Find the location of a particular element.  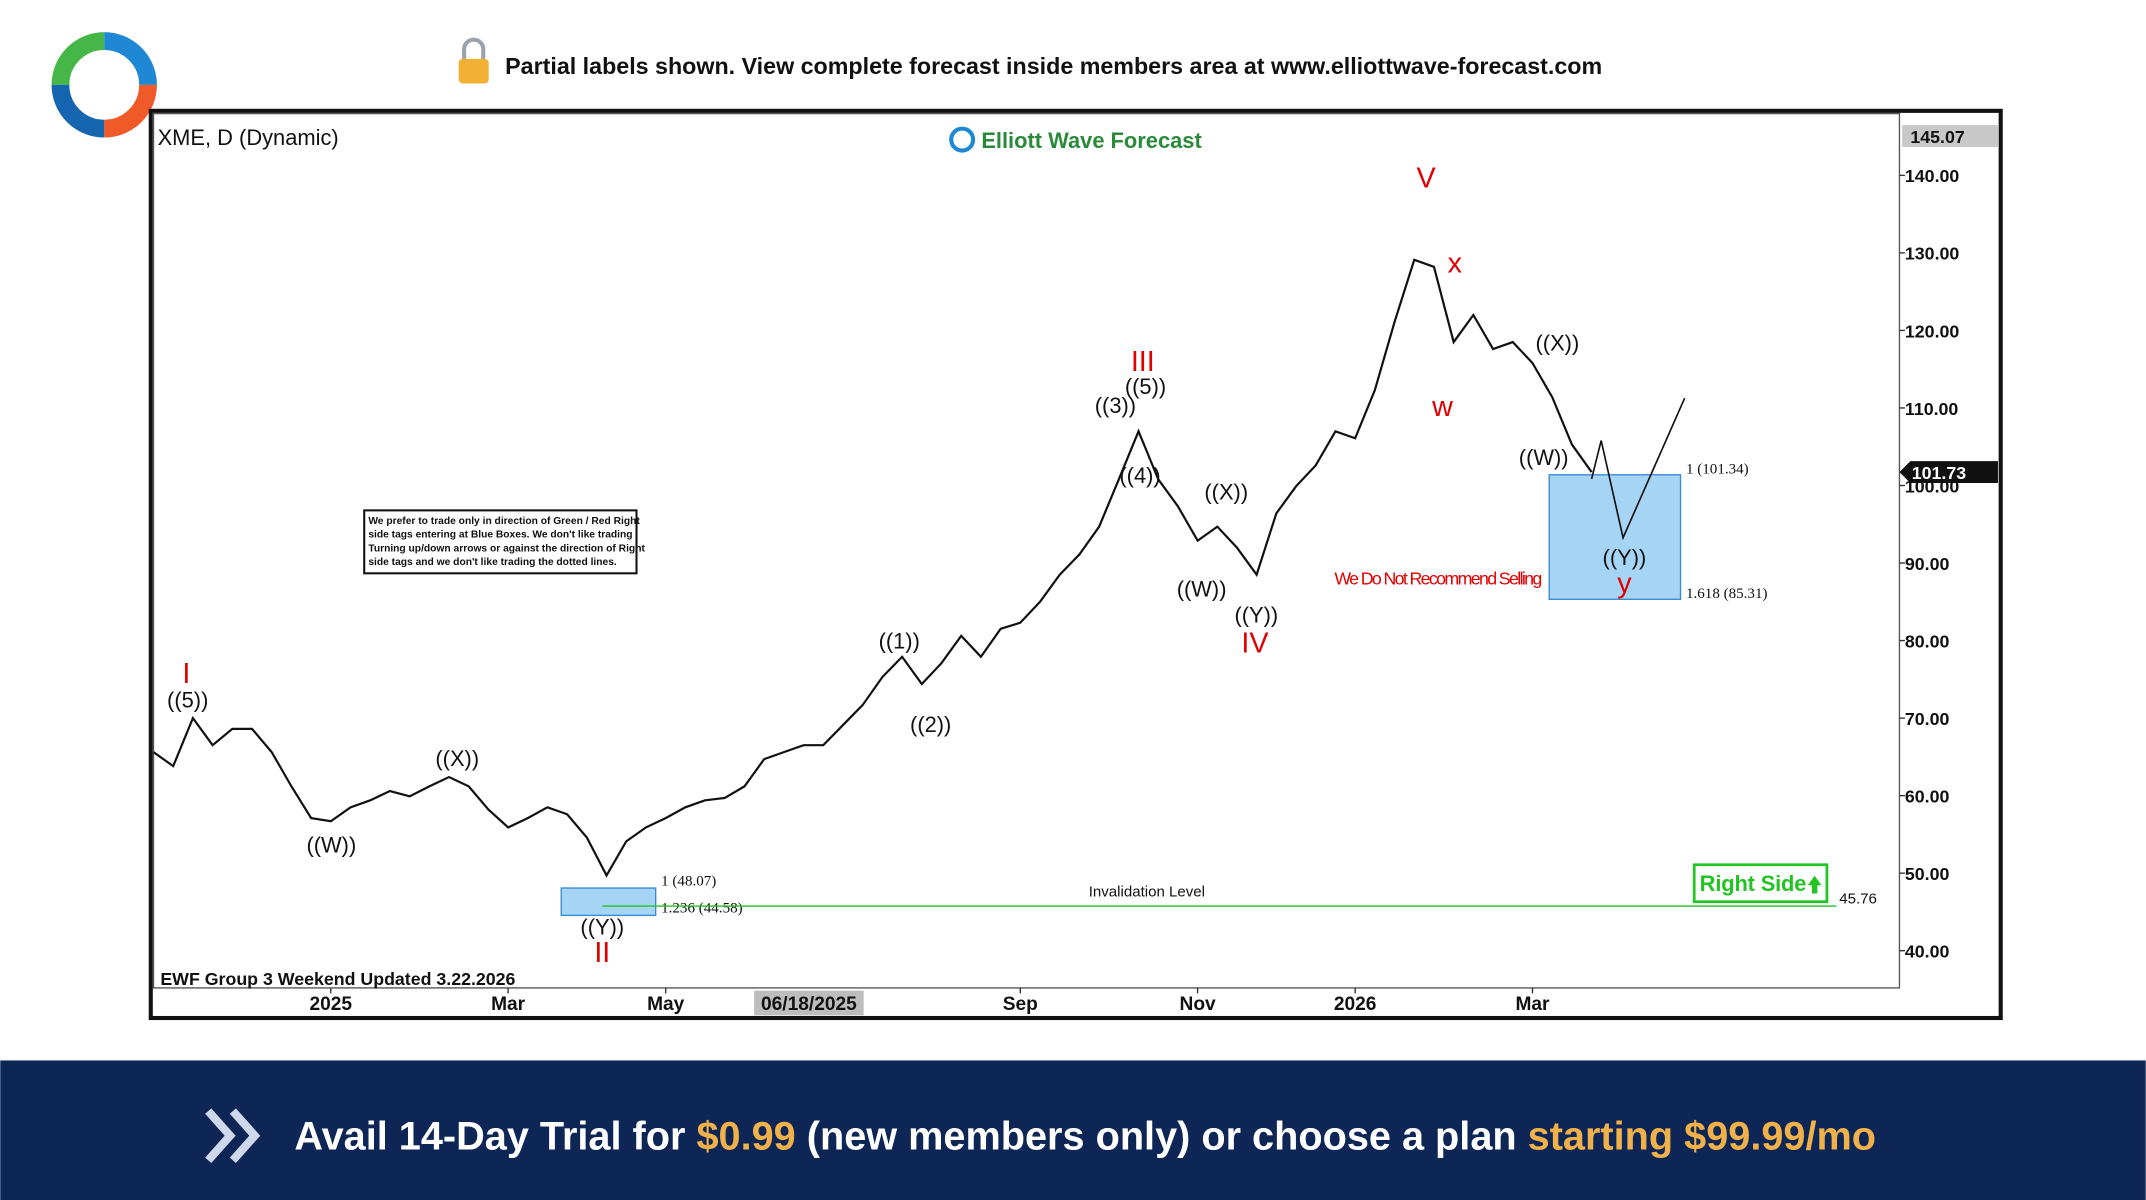

invalidation-label: Invalidation Level is located at coordinates (1147, 891).